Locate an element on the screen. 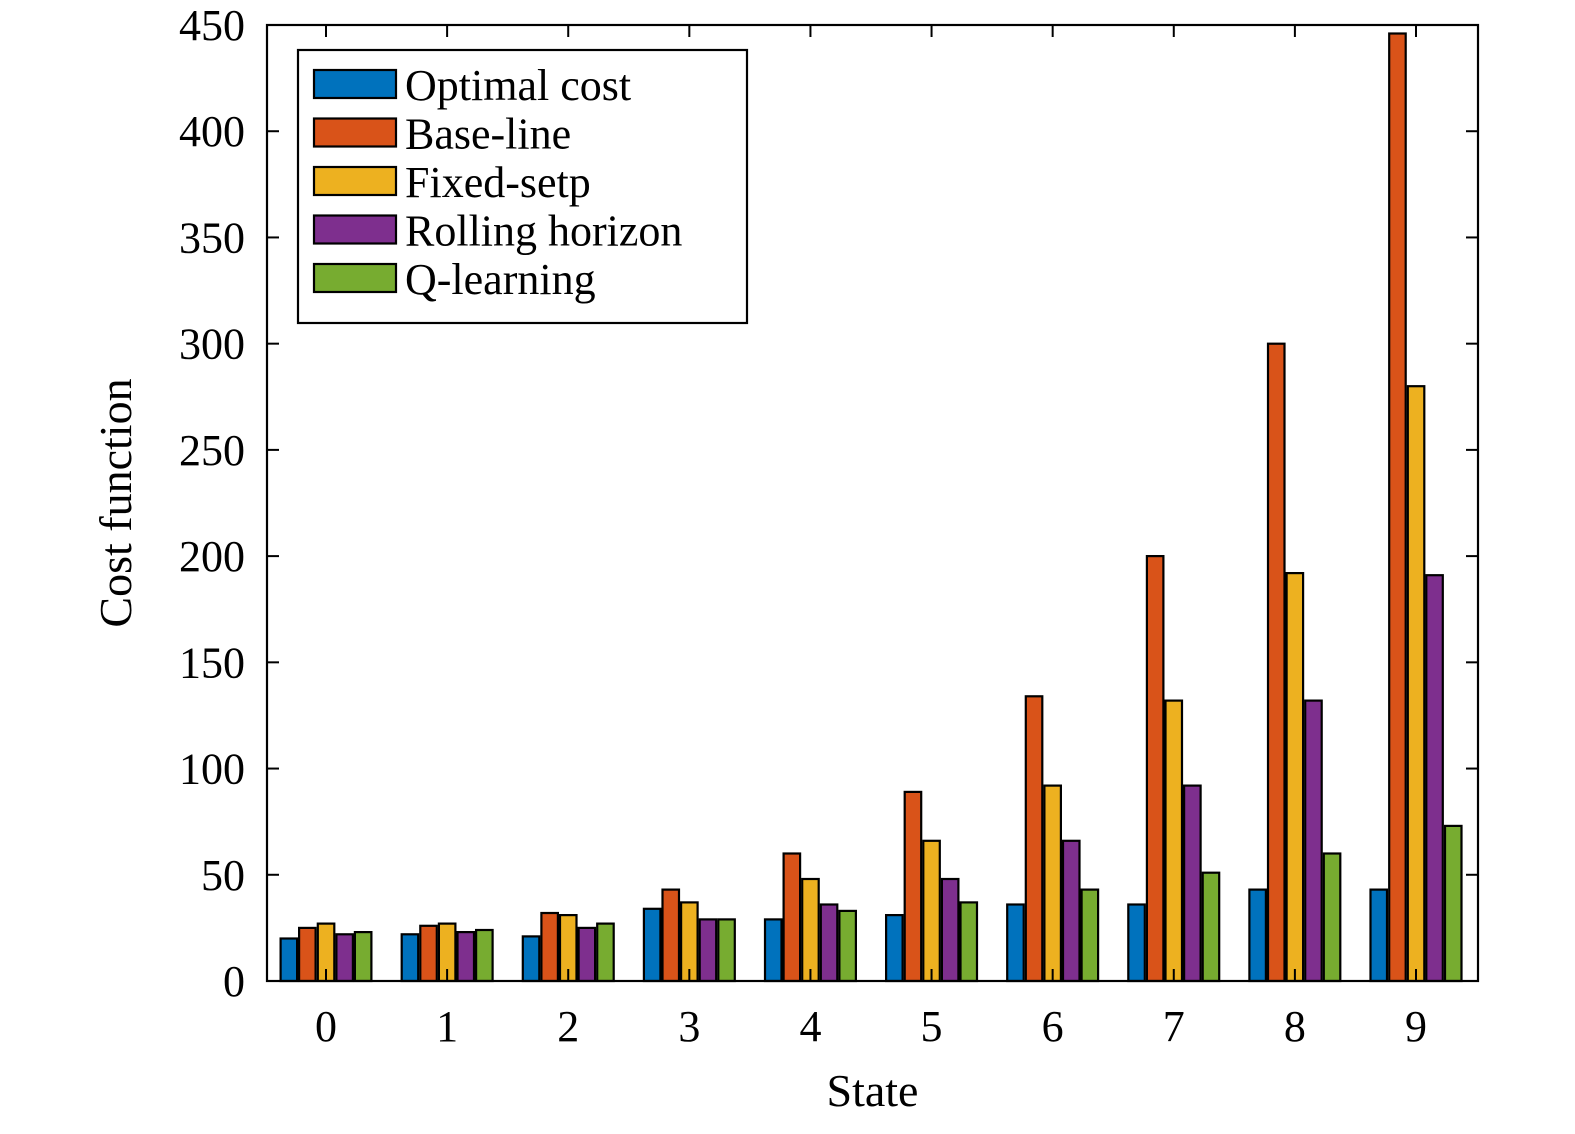  legend-label: Fixed-setp is located at coordinates (498, 182).